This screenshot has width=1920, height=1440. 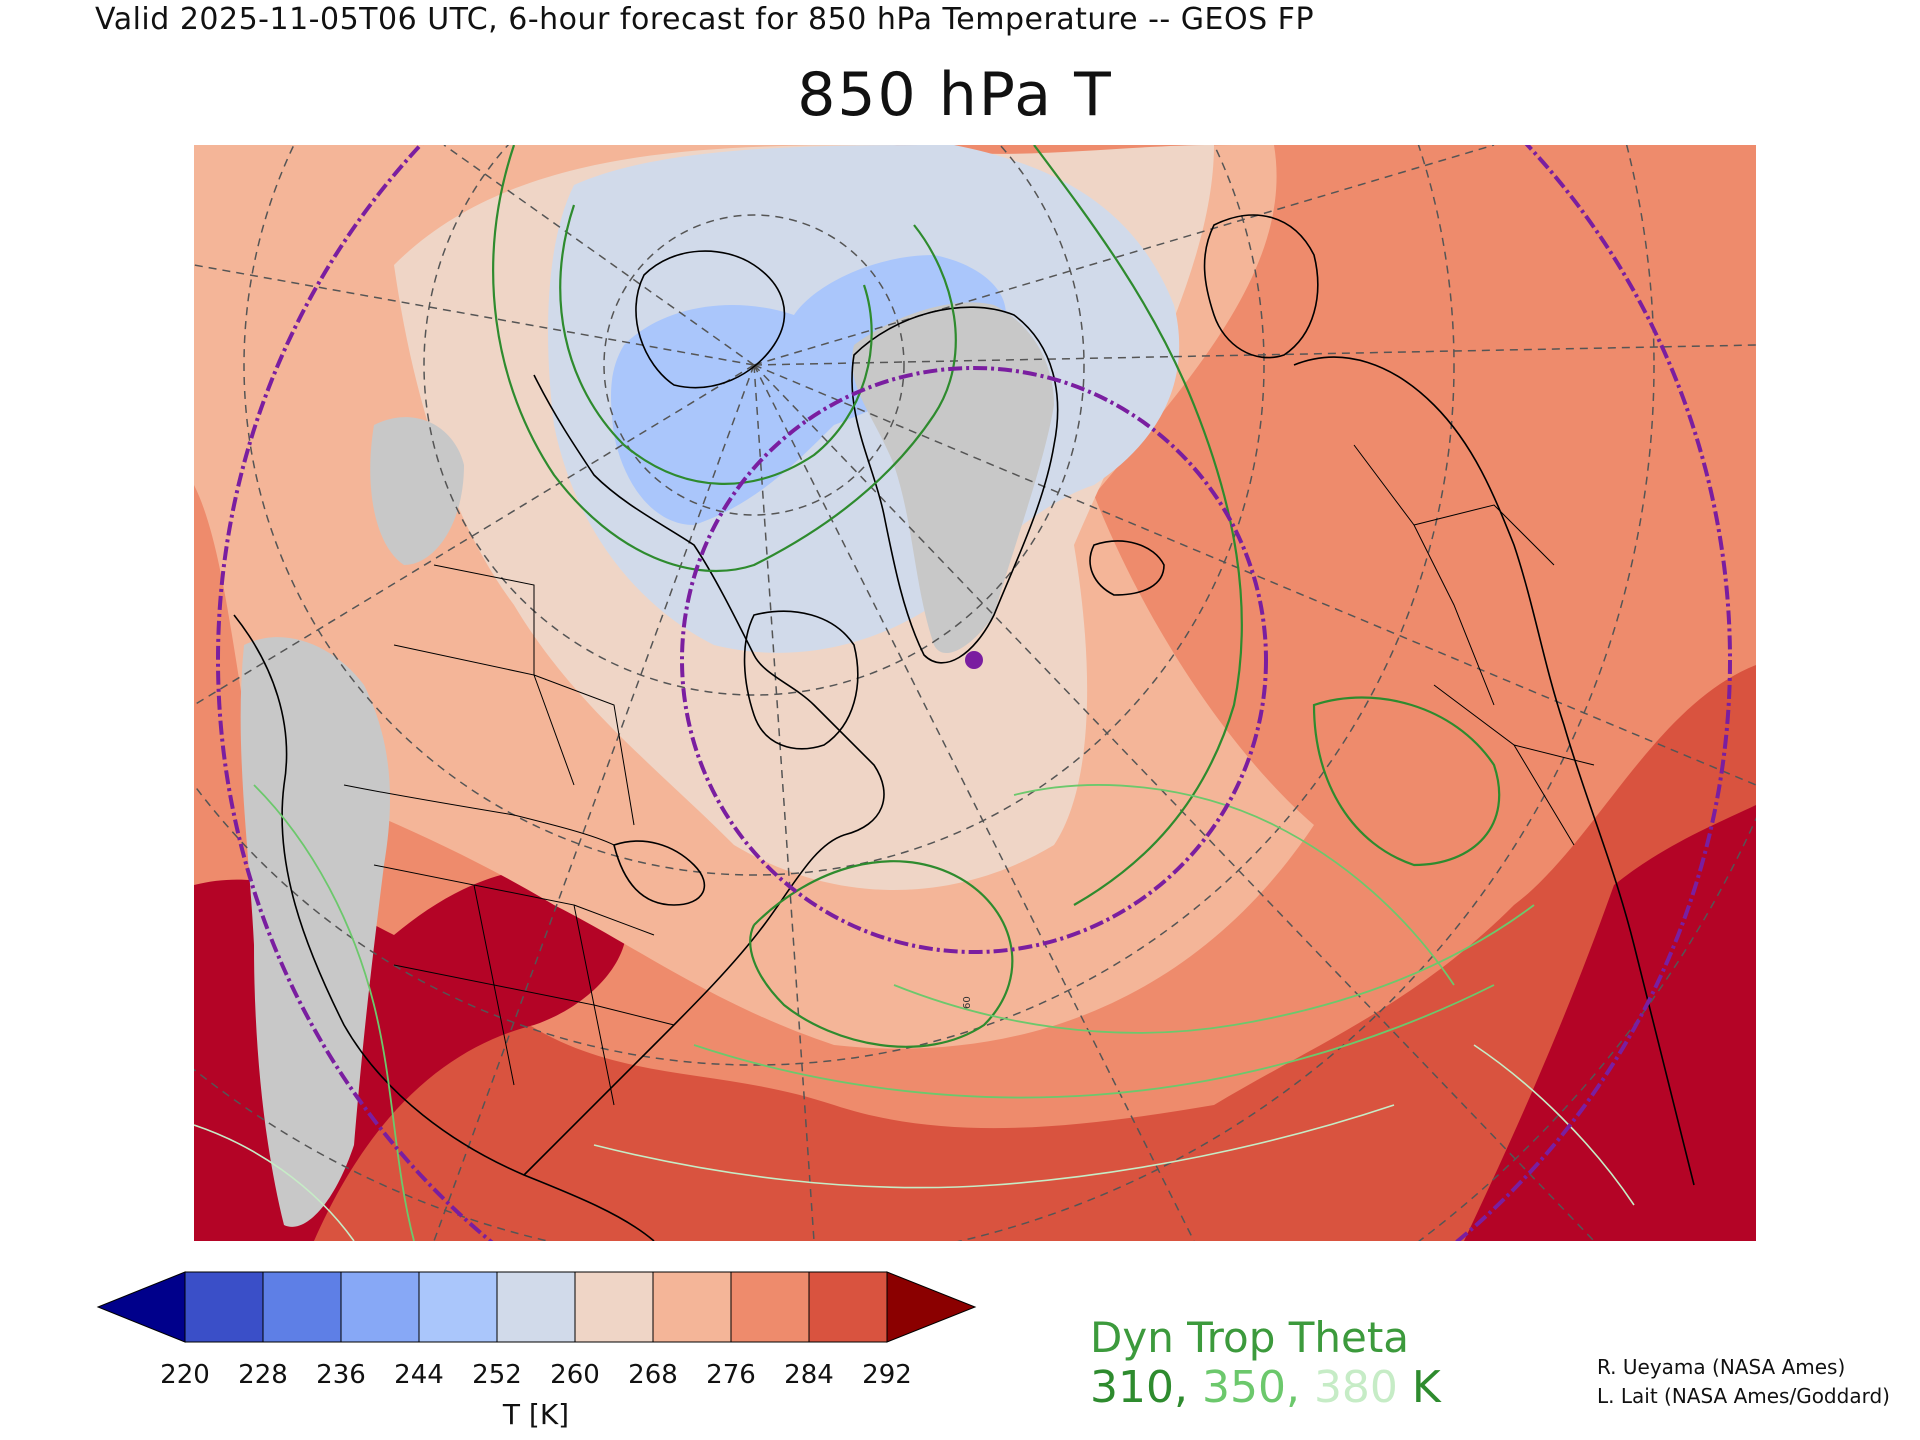 What do you see at coordinates (185, 1375) in the screenshot?
I see `colorbar-tick-220: 220` at bounding box center [185, 1375].